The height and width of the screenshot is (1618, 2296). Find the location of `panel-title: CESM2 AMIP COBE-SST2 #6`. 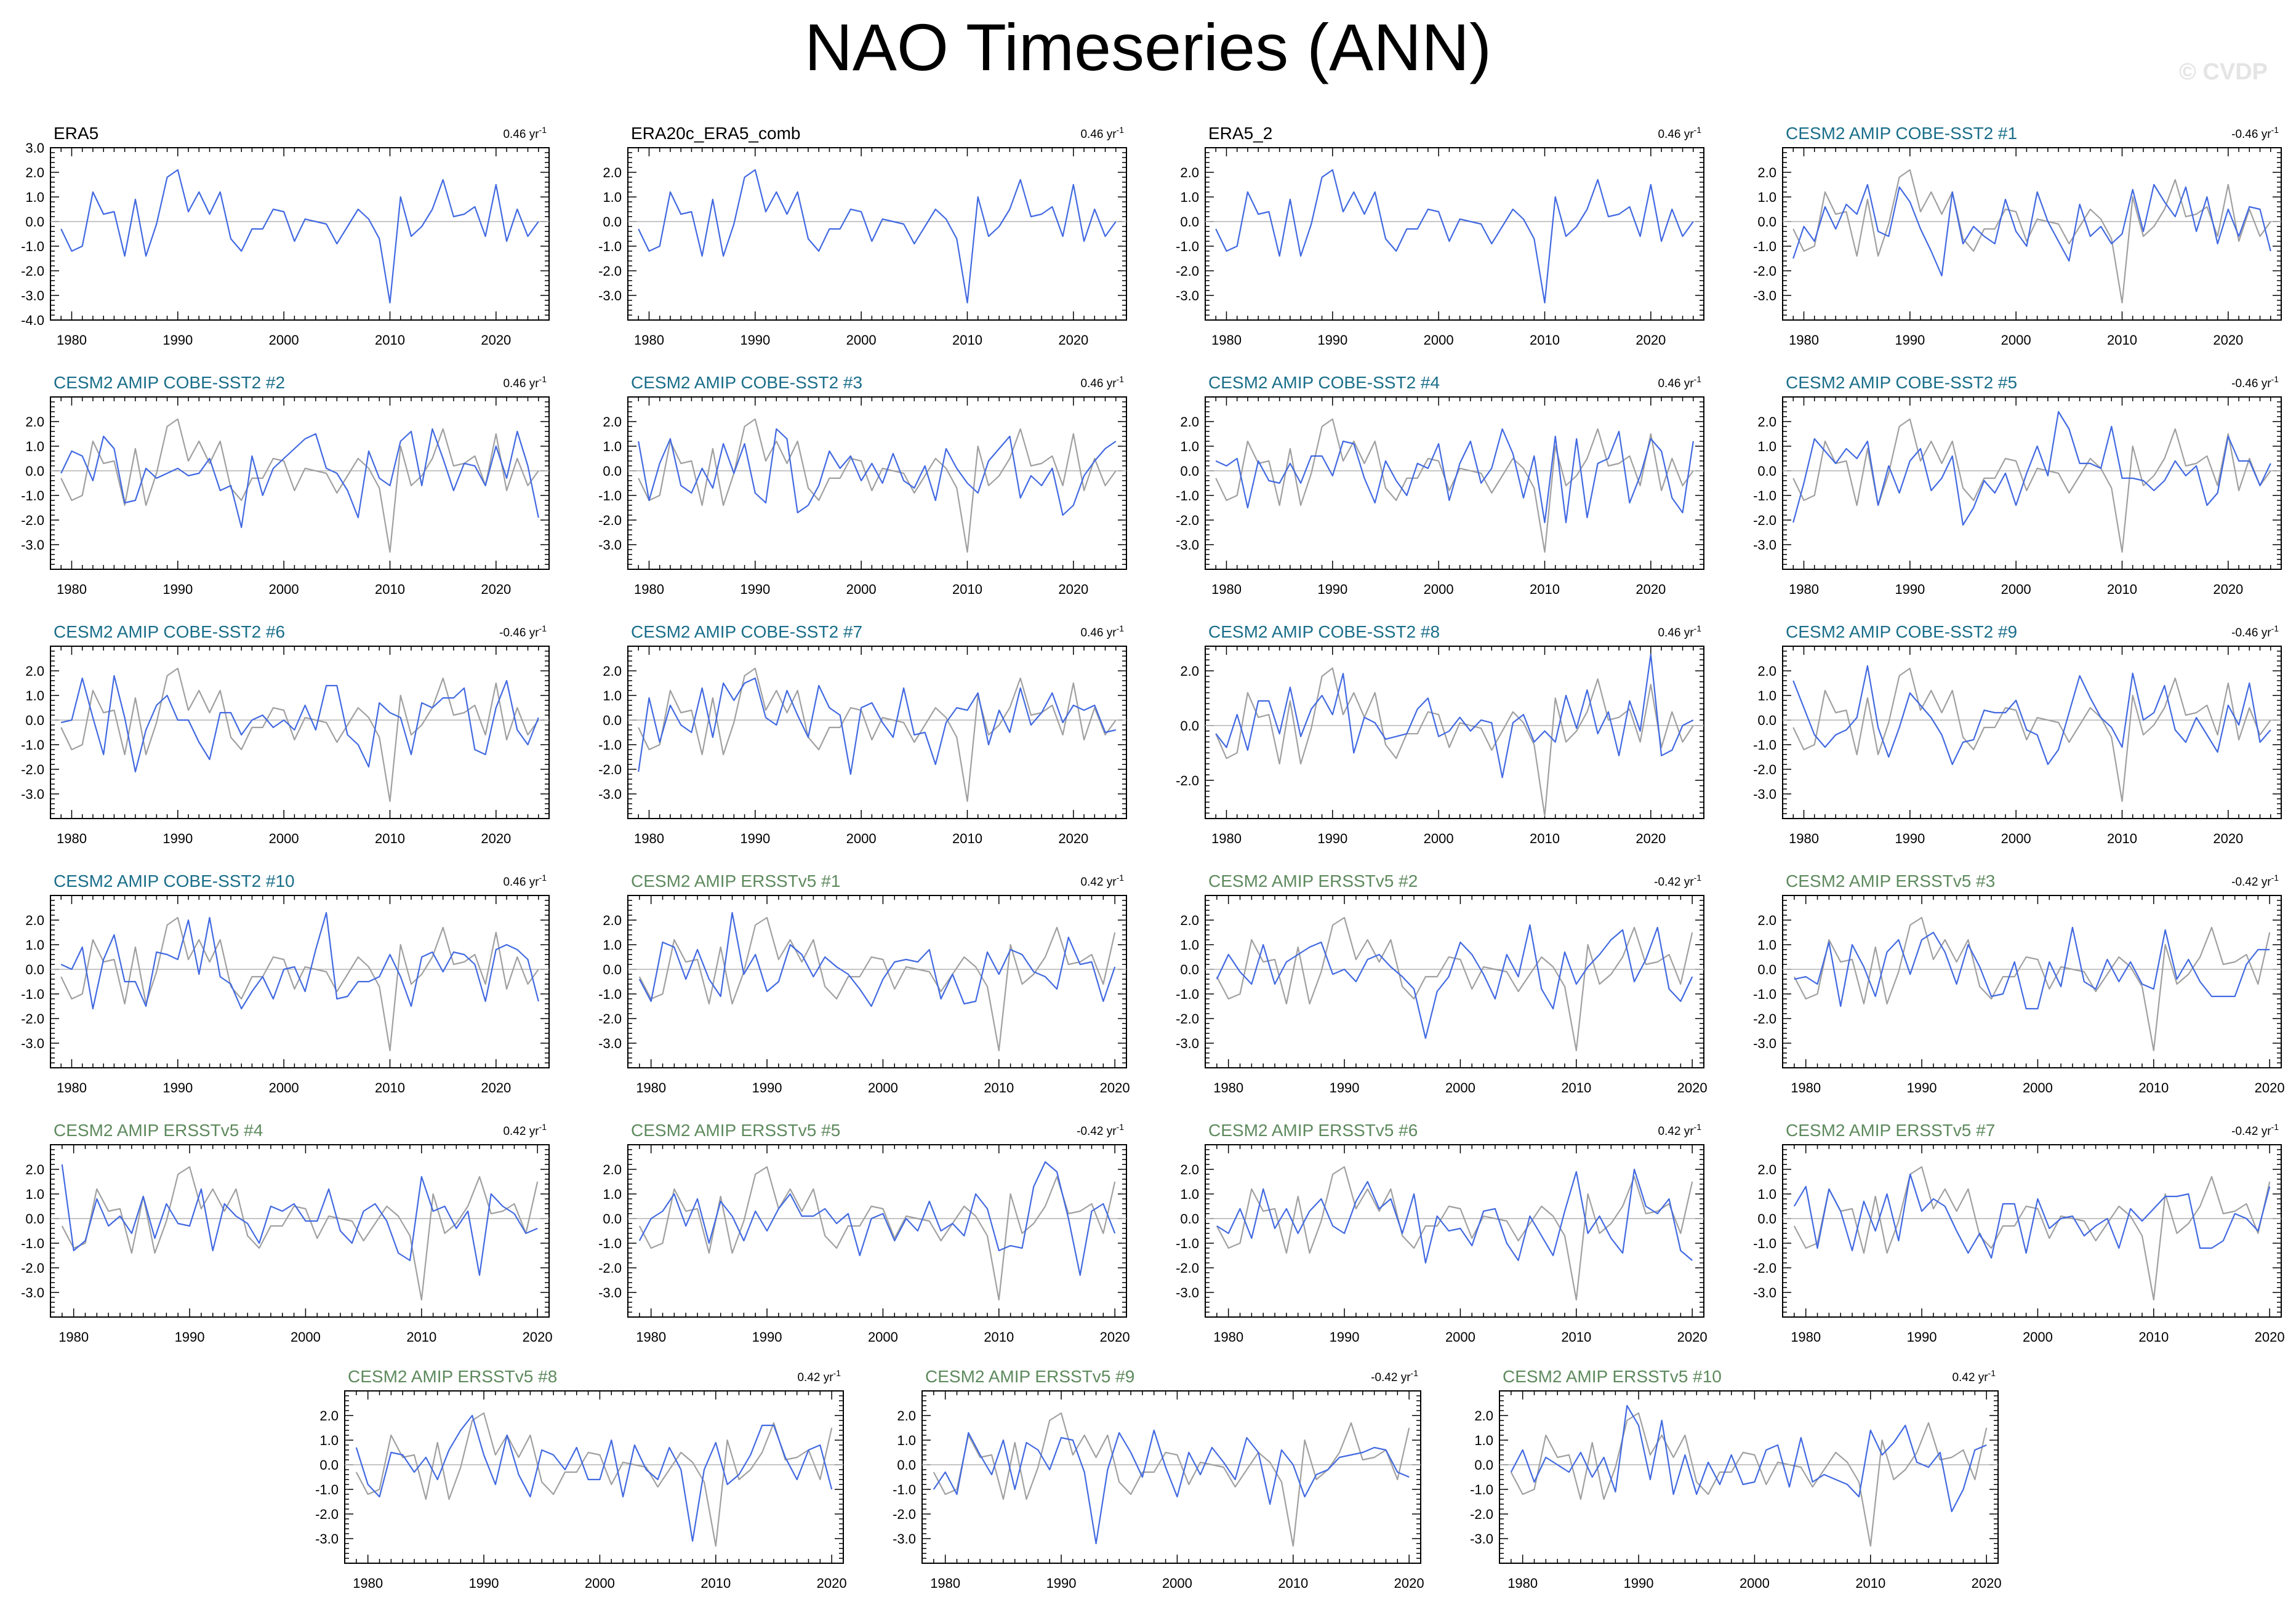

panel-title: CESM2 AMIP COBE-SST2 #6 is located at coordinates (169, 631).